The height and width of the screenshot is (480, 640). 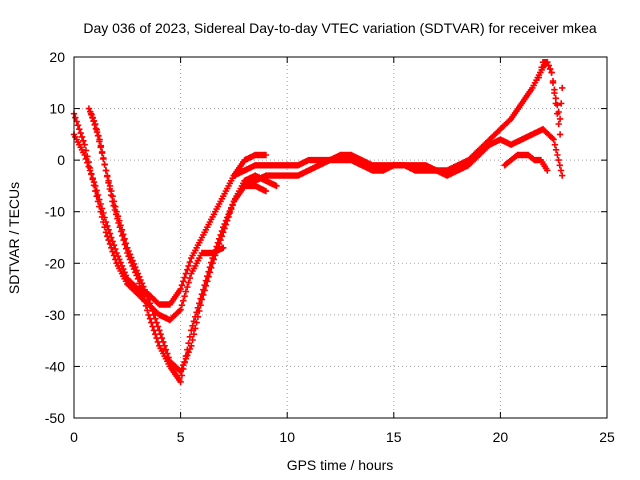 What do you see at coordinates (55, 212) in the screenshot?
I see `y-tick-label: -10` at bounding box center [55, 212].